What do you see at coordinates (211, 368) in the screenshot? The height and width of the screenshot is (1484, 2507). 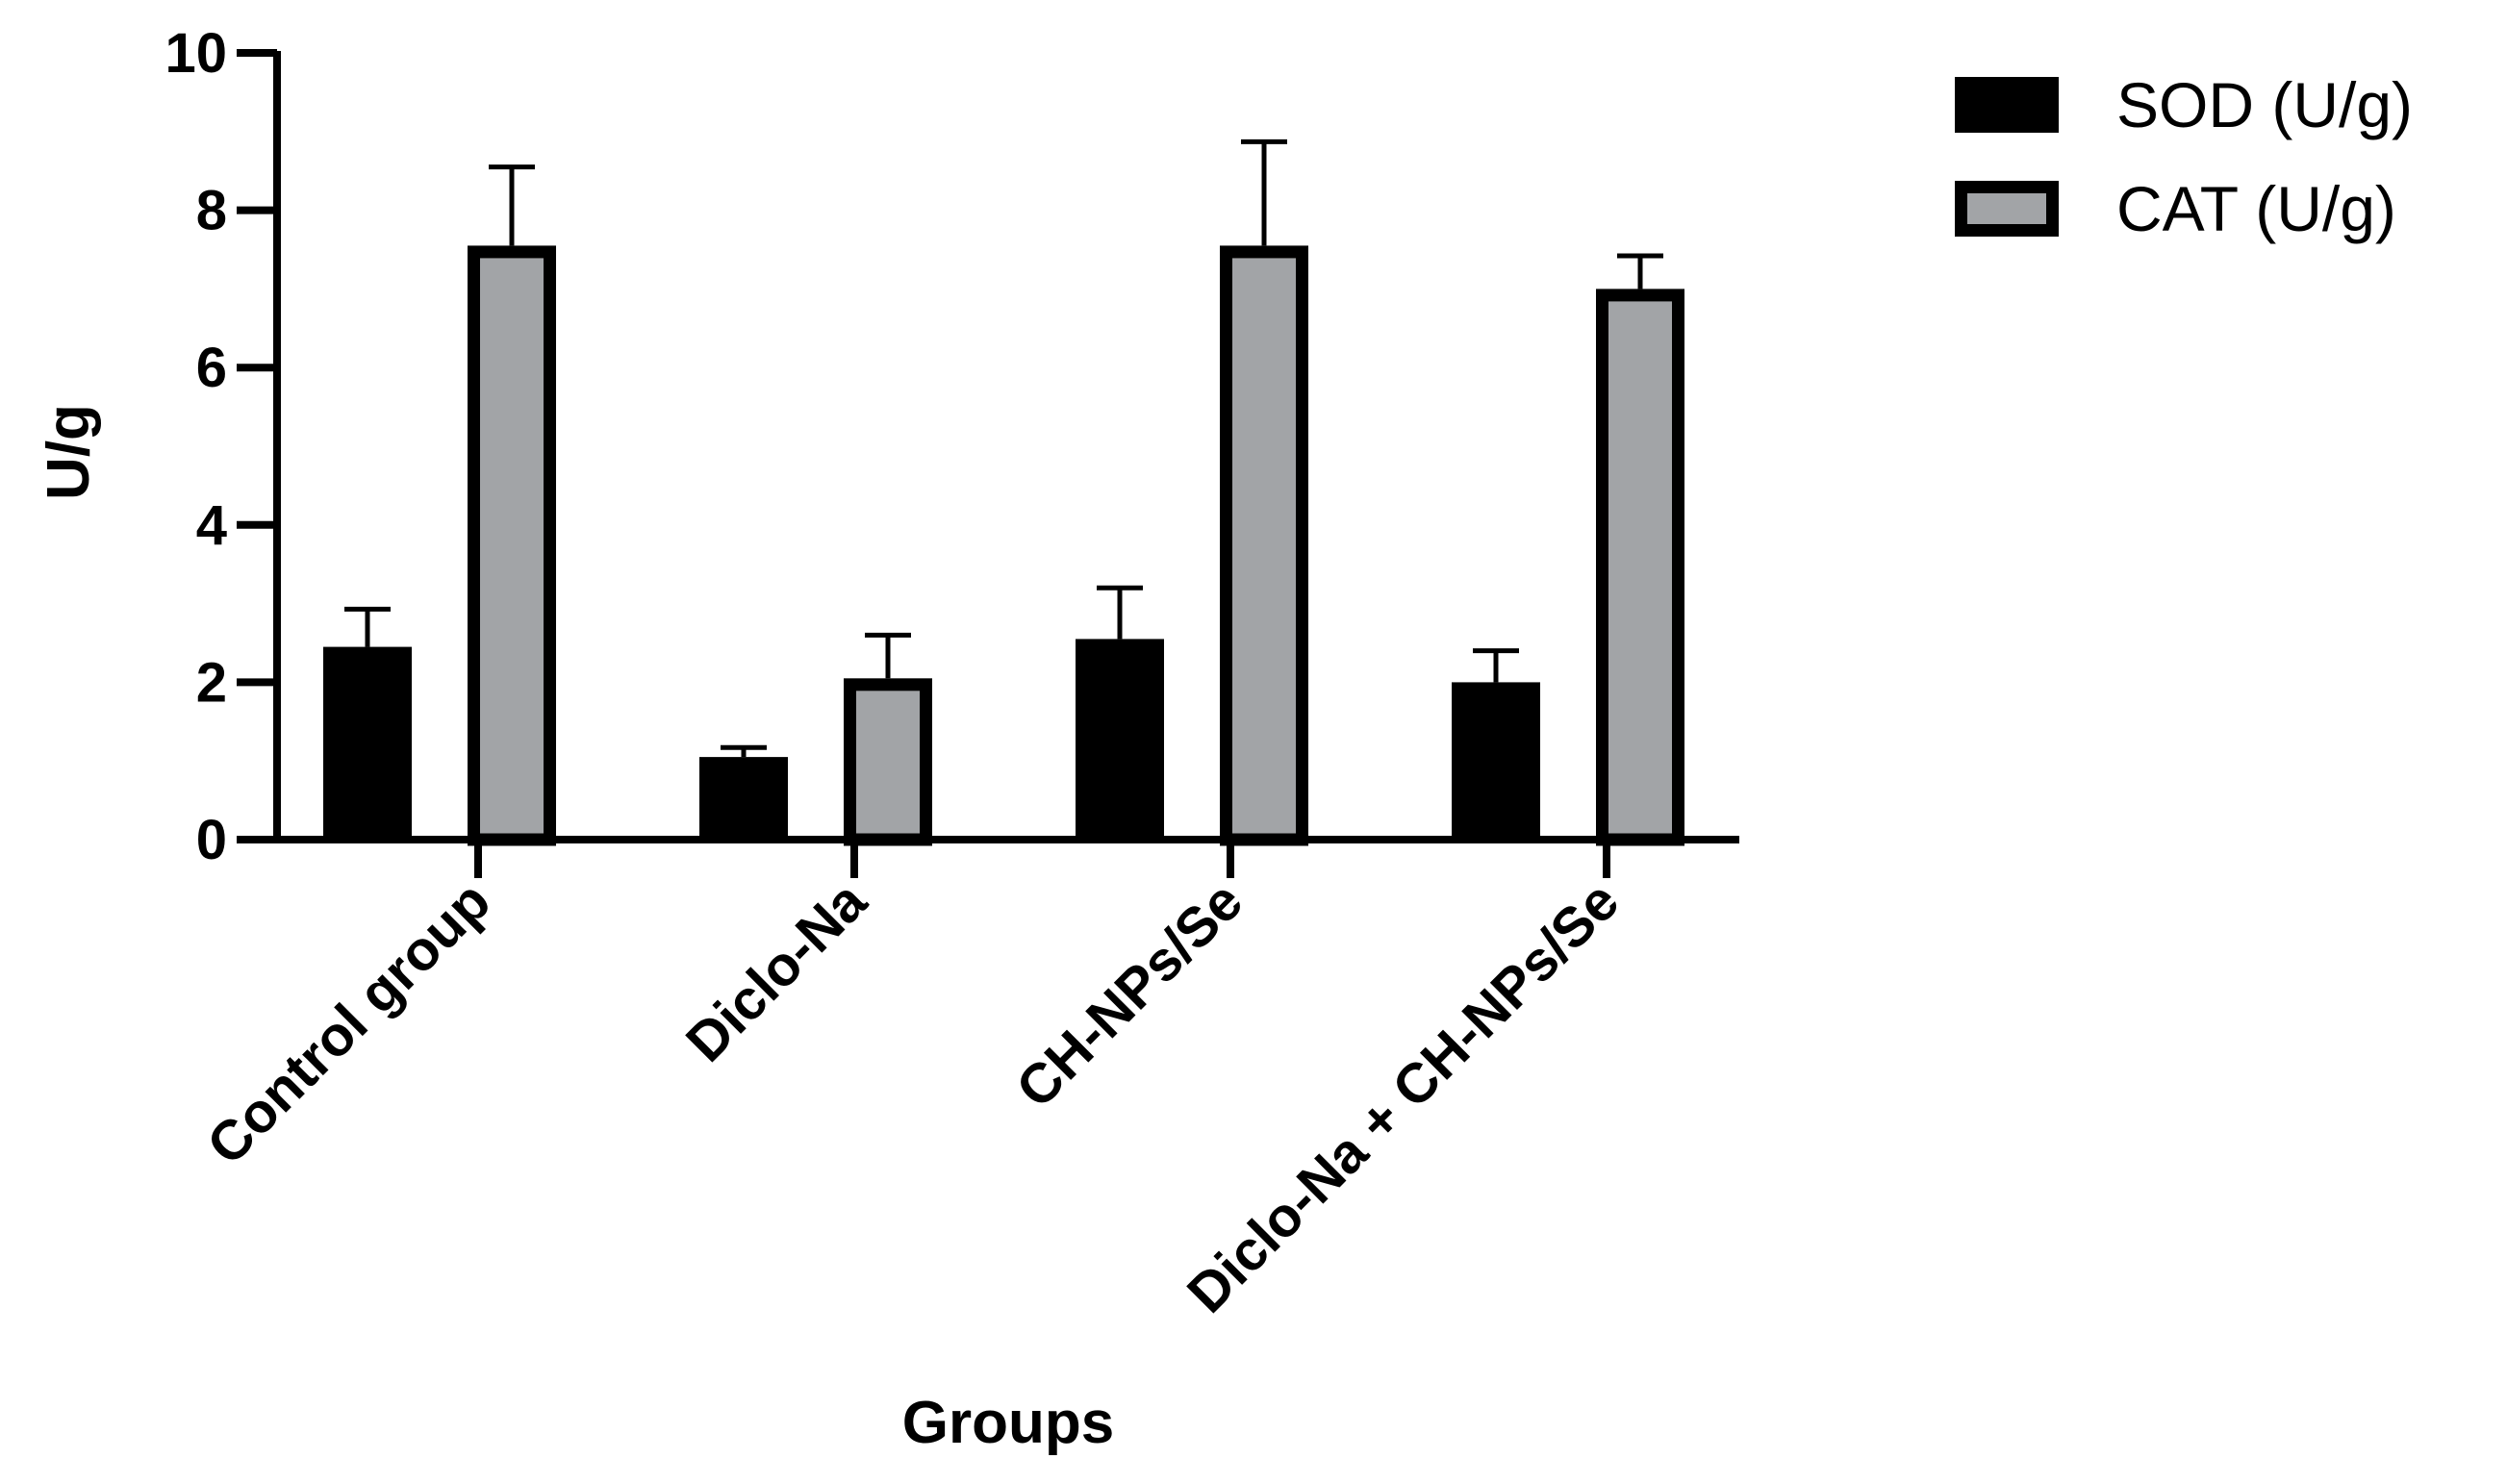 I see `y-tick-label: 6` at bounding box center [211, 368].